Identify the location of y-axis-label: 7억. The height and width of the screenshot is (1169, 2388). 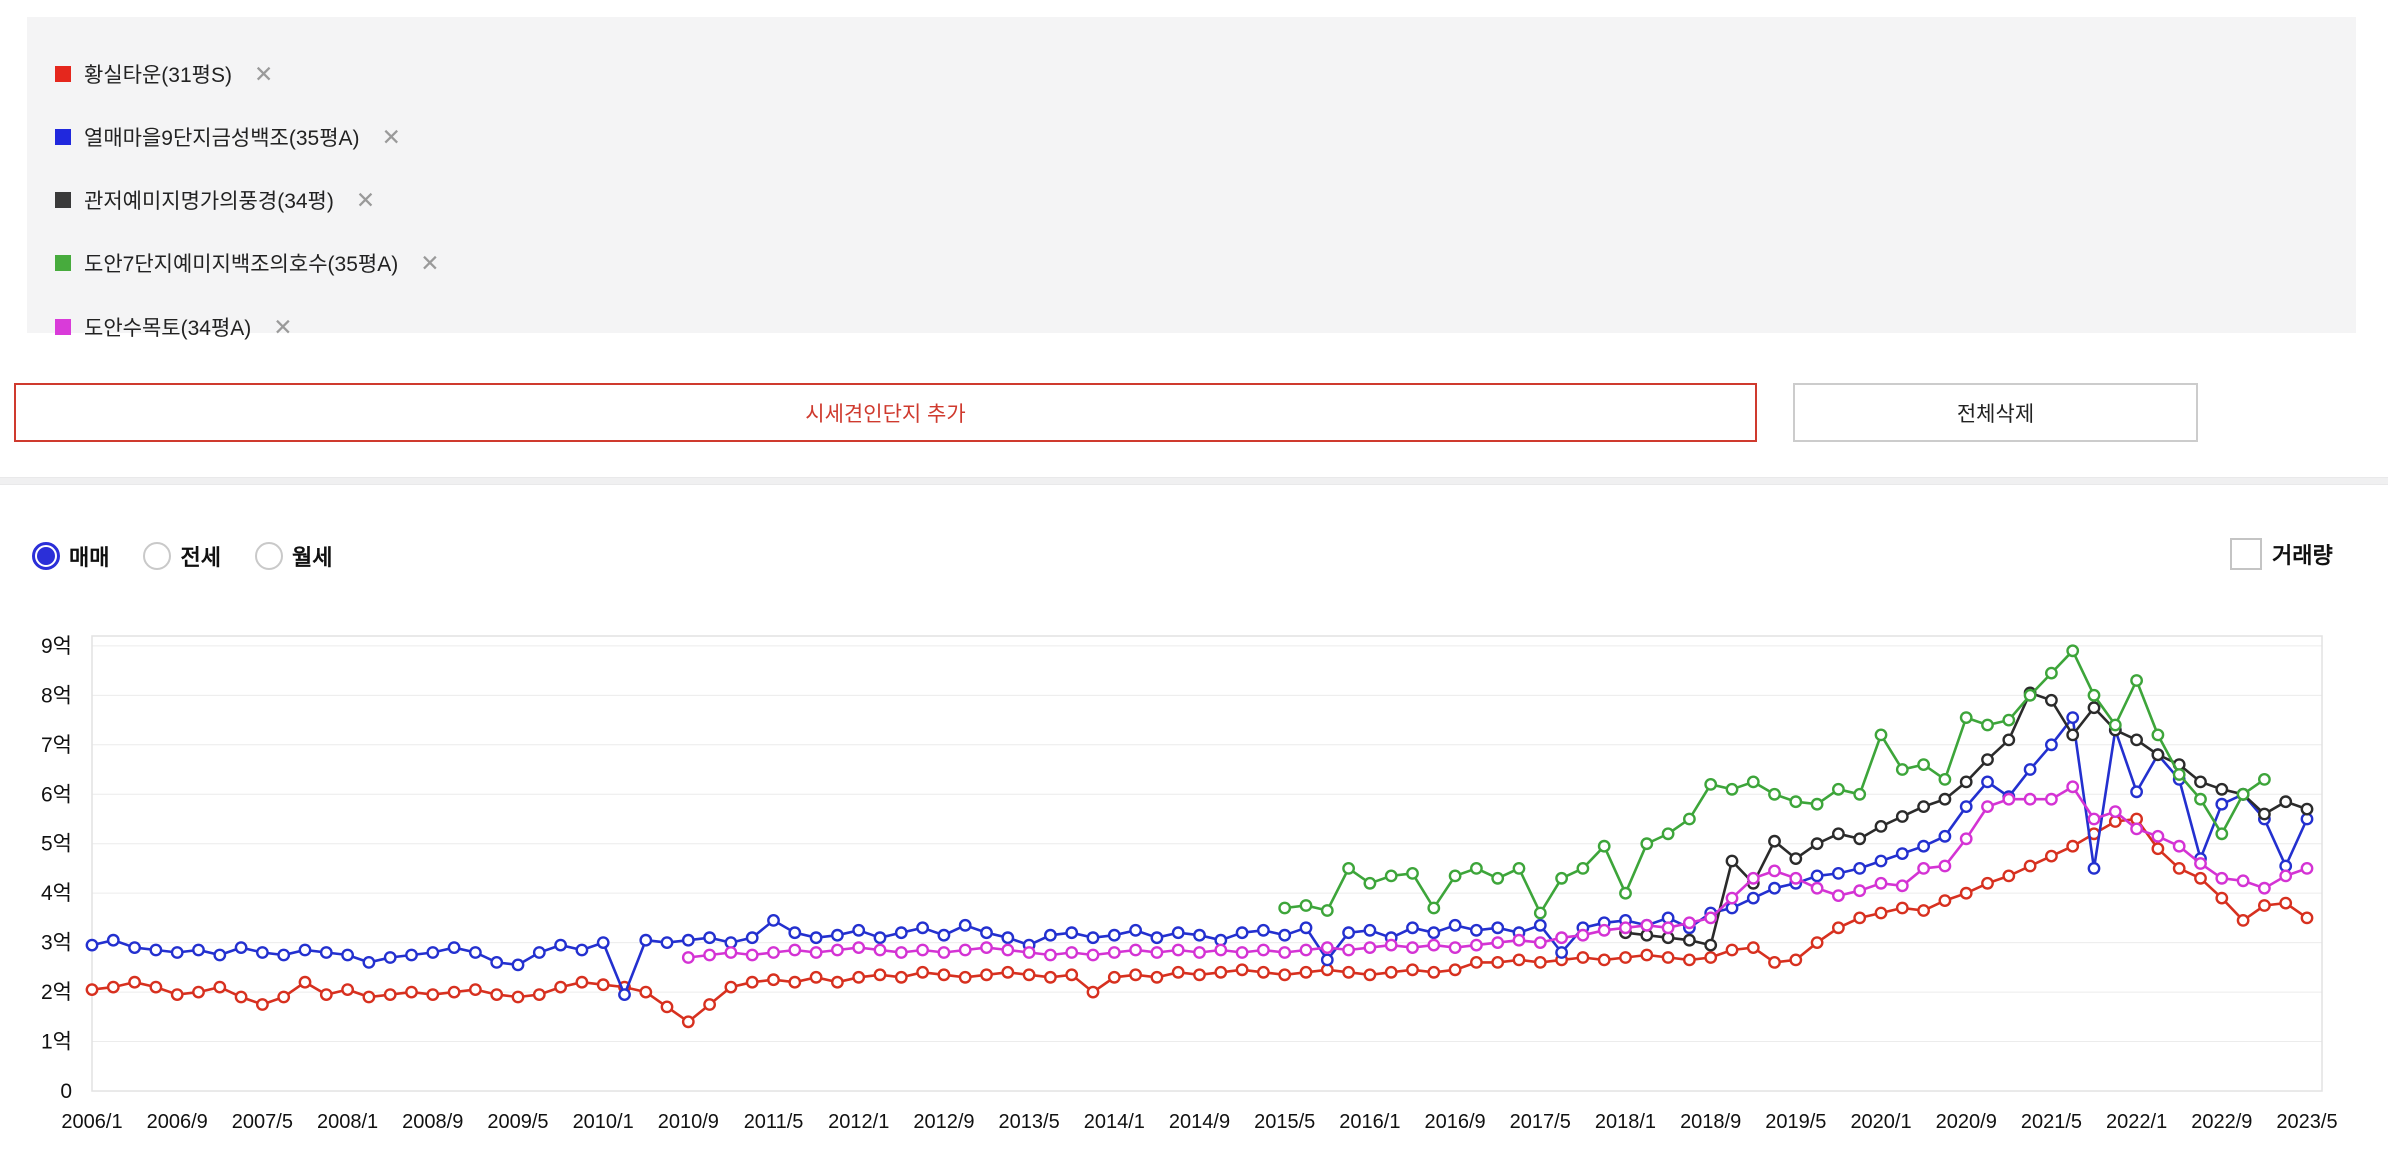
(56, 745).